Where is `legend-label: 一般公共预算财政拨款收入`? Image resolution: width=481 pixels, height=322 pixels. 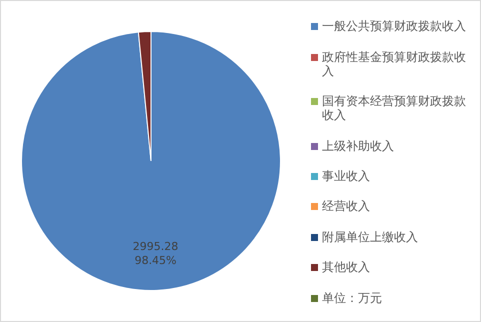 legend-label: 一般公共预算财政拨款收入 is located at coordinates (394, 26).